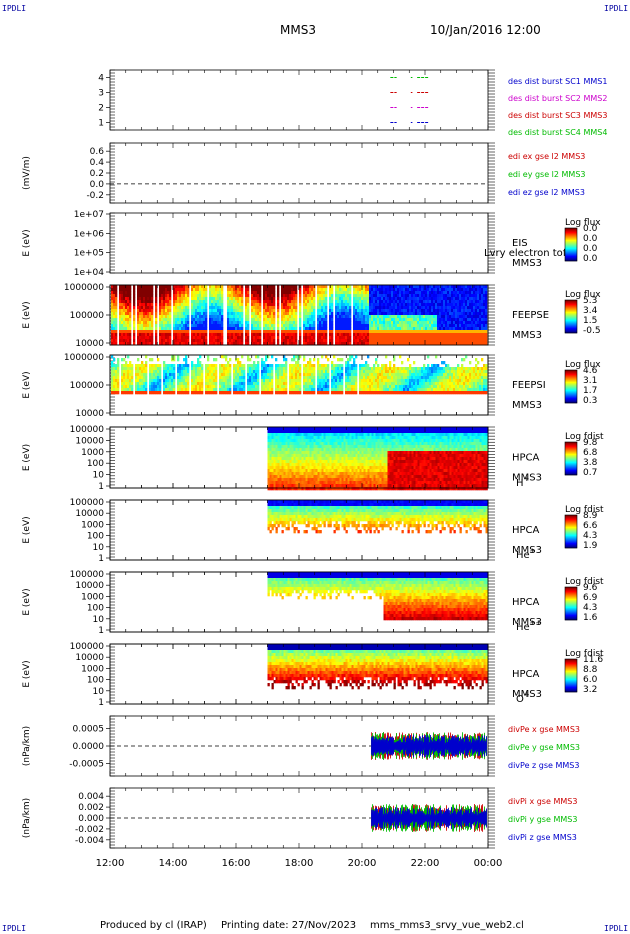  Describe the element at coordinates (97, 163) in the screenshot. I see `y-tick-label: 0.4` at that location.